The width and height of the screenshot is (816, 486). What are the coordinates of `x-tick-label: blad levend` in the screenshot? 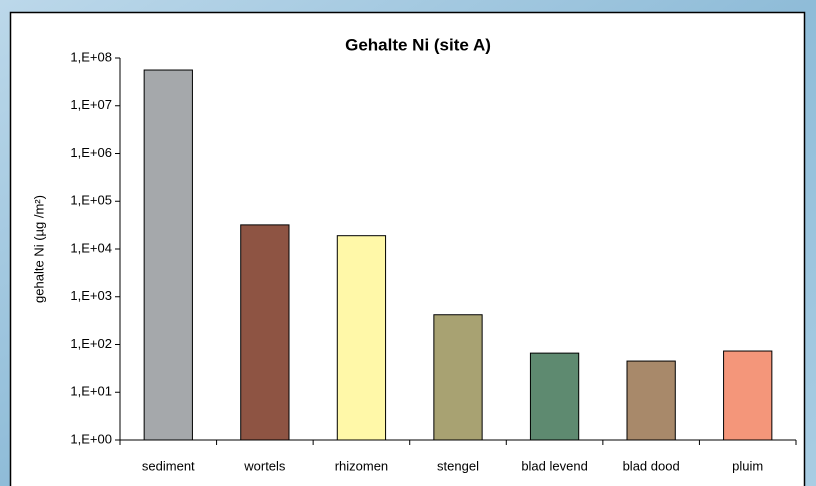 It's located at (554, 465).